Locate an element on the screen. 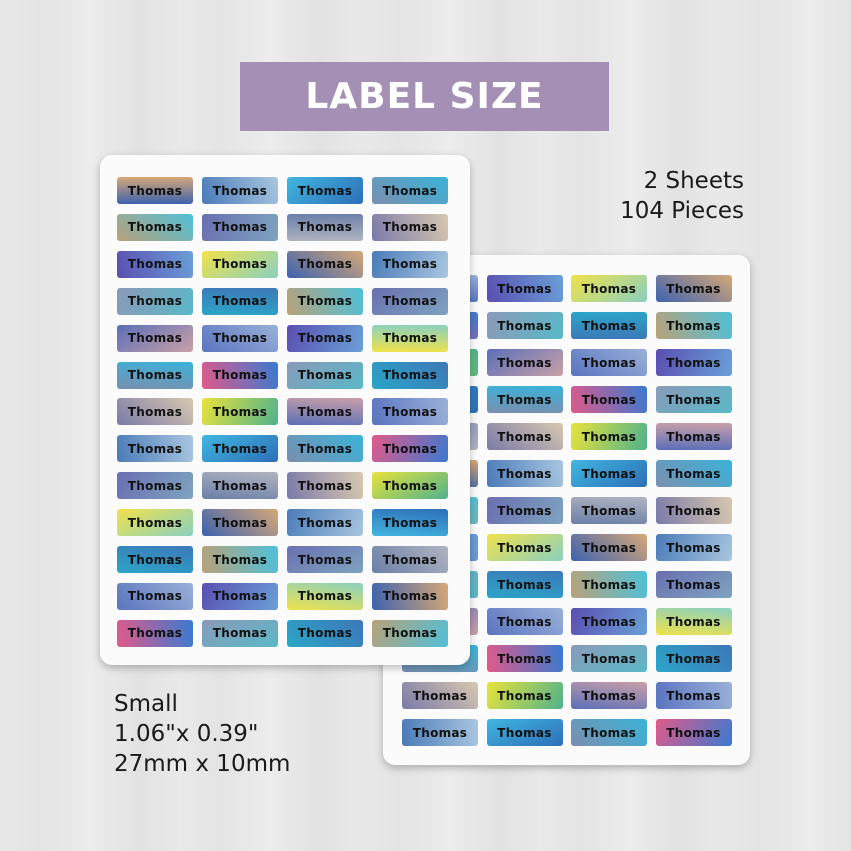 Image resolution: width=851 pixels, height=851 pixels. pieces-text: 104 Pieces is located at coordinates (682, 211).